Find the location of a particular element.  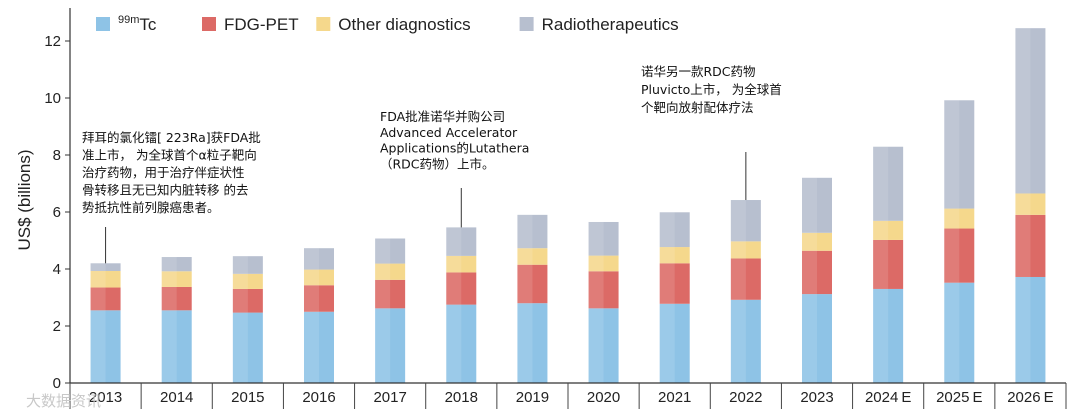

y-tick-label: 10 is located at coordinates (52, 98).